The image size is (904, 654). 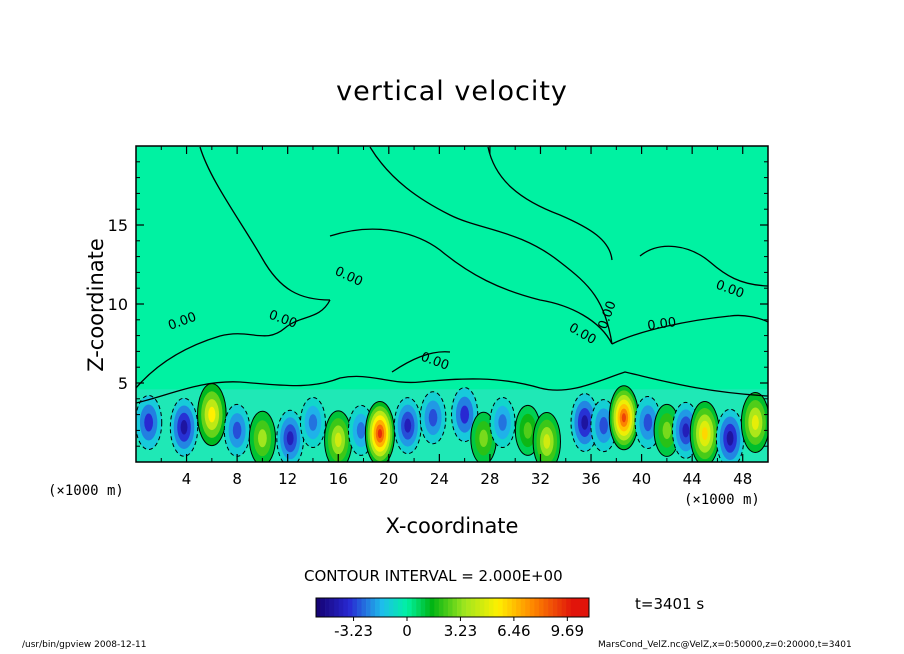 I want to click on x-axis-label: X-coordinate, so click(x=452, y=526).